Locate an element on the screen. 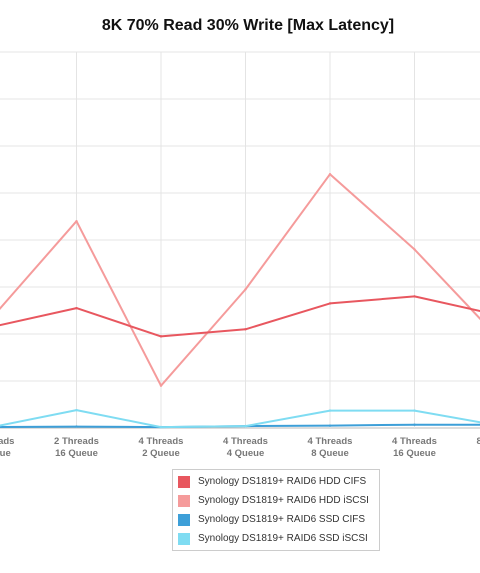 The width and height of the screenshot is (480, 573). x-tick-label: 1 Threads is located at coordinates (7, 441).